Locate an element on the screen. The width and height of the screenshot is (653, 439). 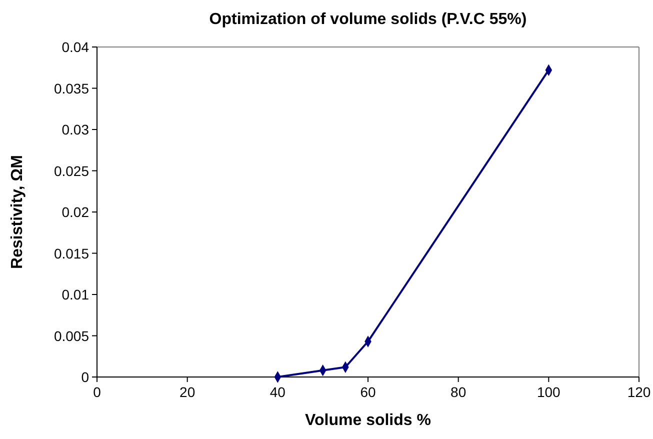
y-tick-label: 0.04 is located at coordinates (76, 47).